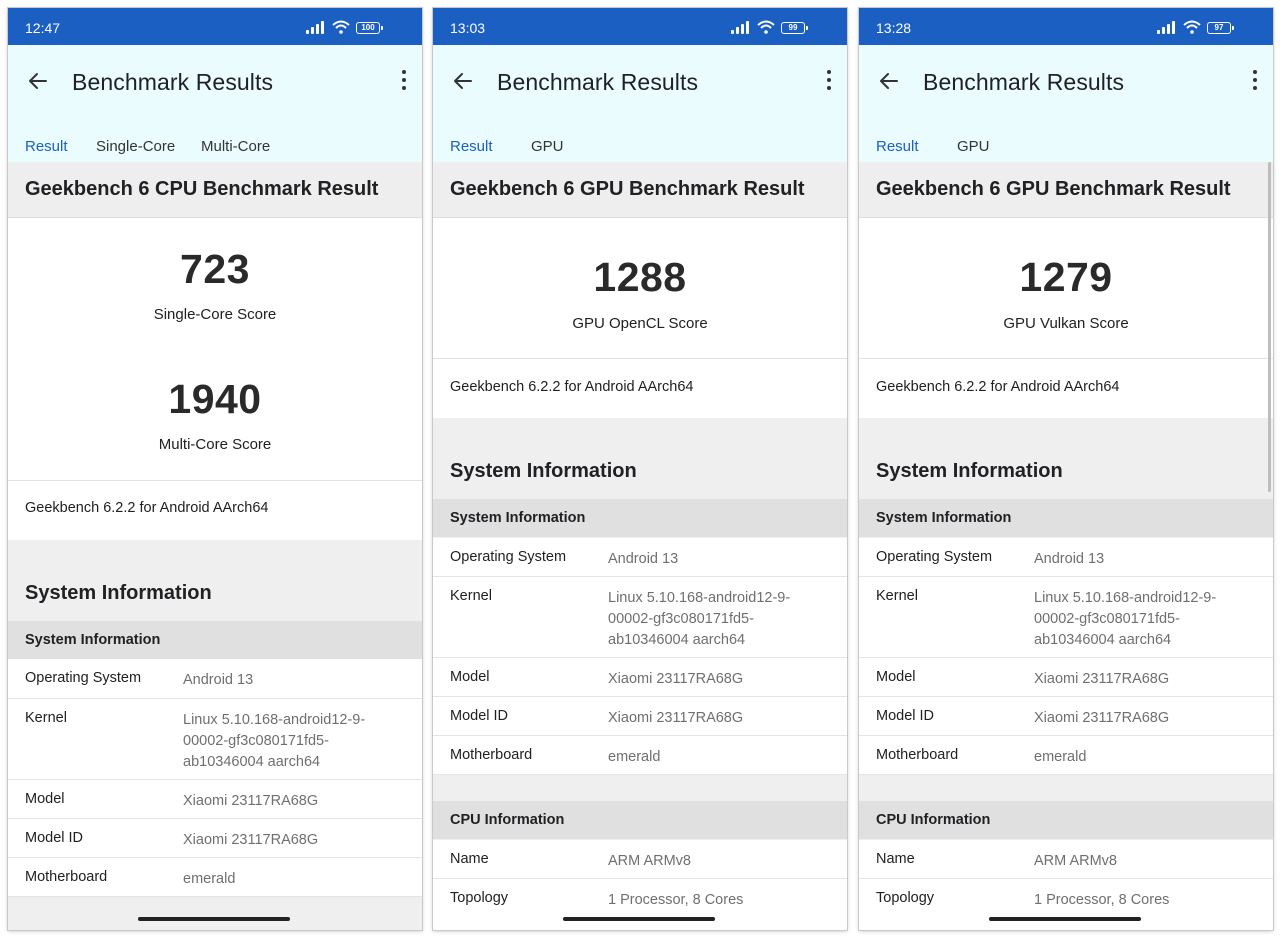  I want to click on info-value: ARM ARMv8, so click(1075, 861).